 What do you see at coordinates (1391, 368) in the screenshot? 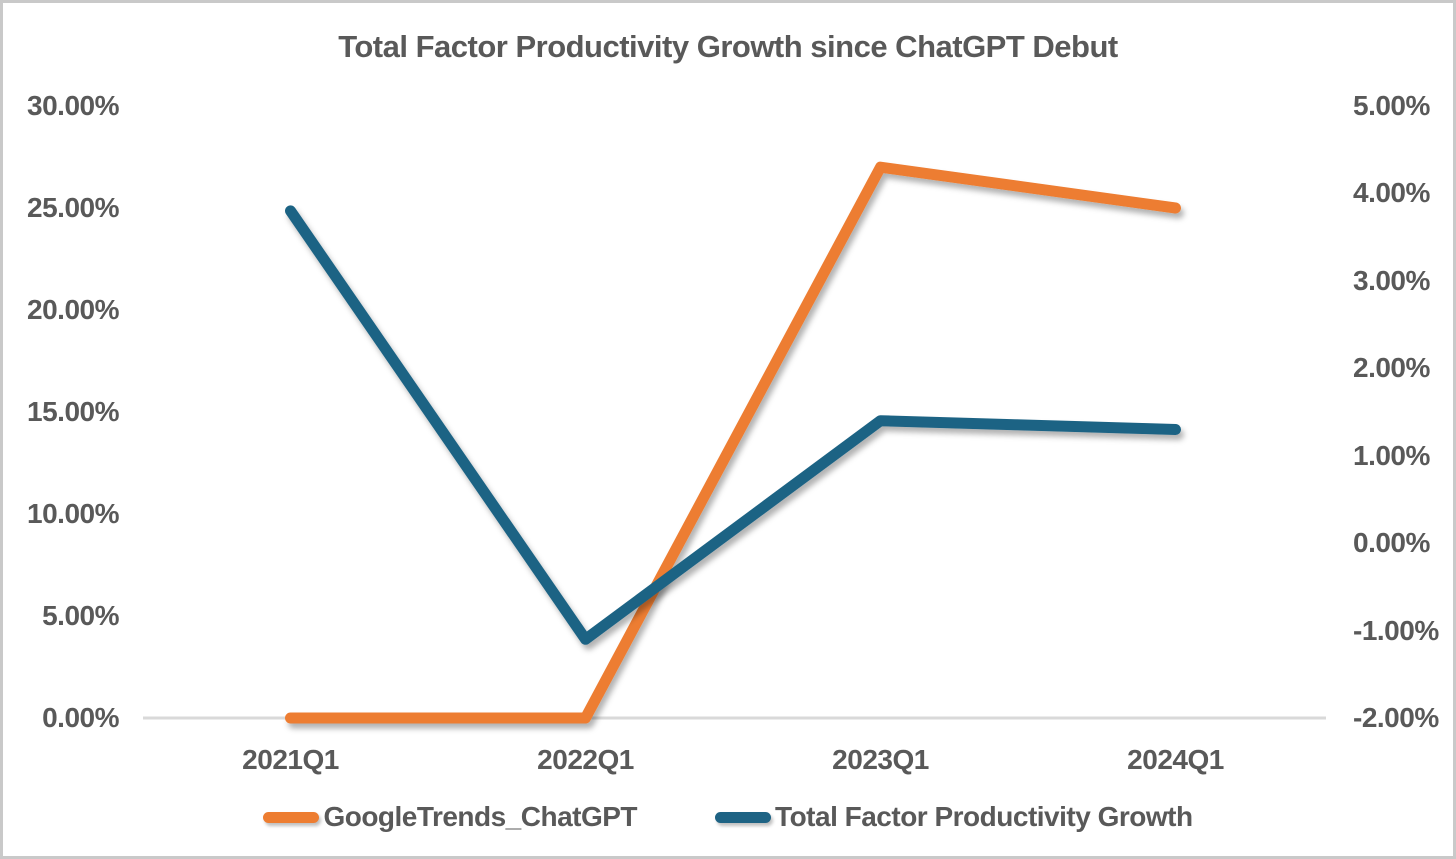
I see `axis-tick-label: 2.00%` at bounding box center [1391, 368].